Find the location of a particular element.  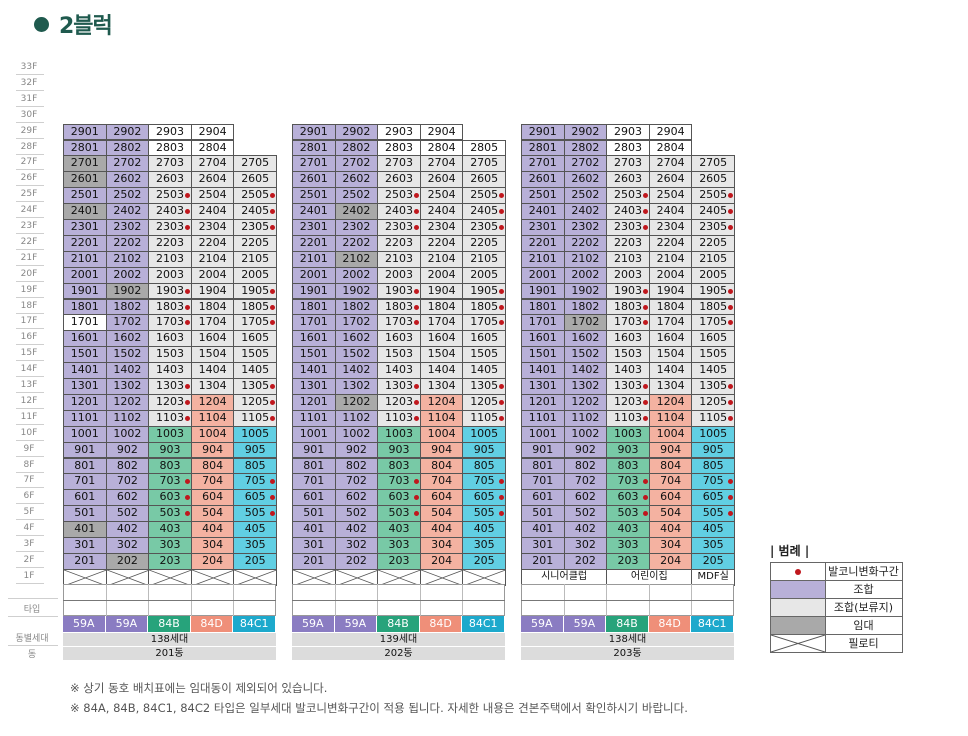

unit-cell: 1802 is located at coordinates (127, 307).